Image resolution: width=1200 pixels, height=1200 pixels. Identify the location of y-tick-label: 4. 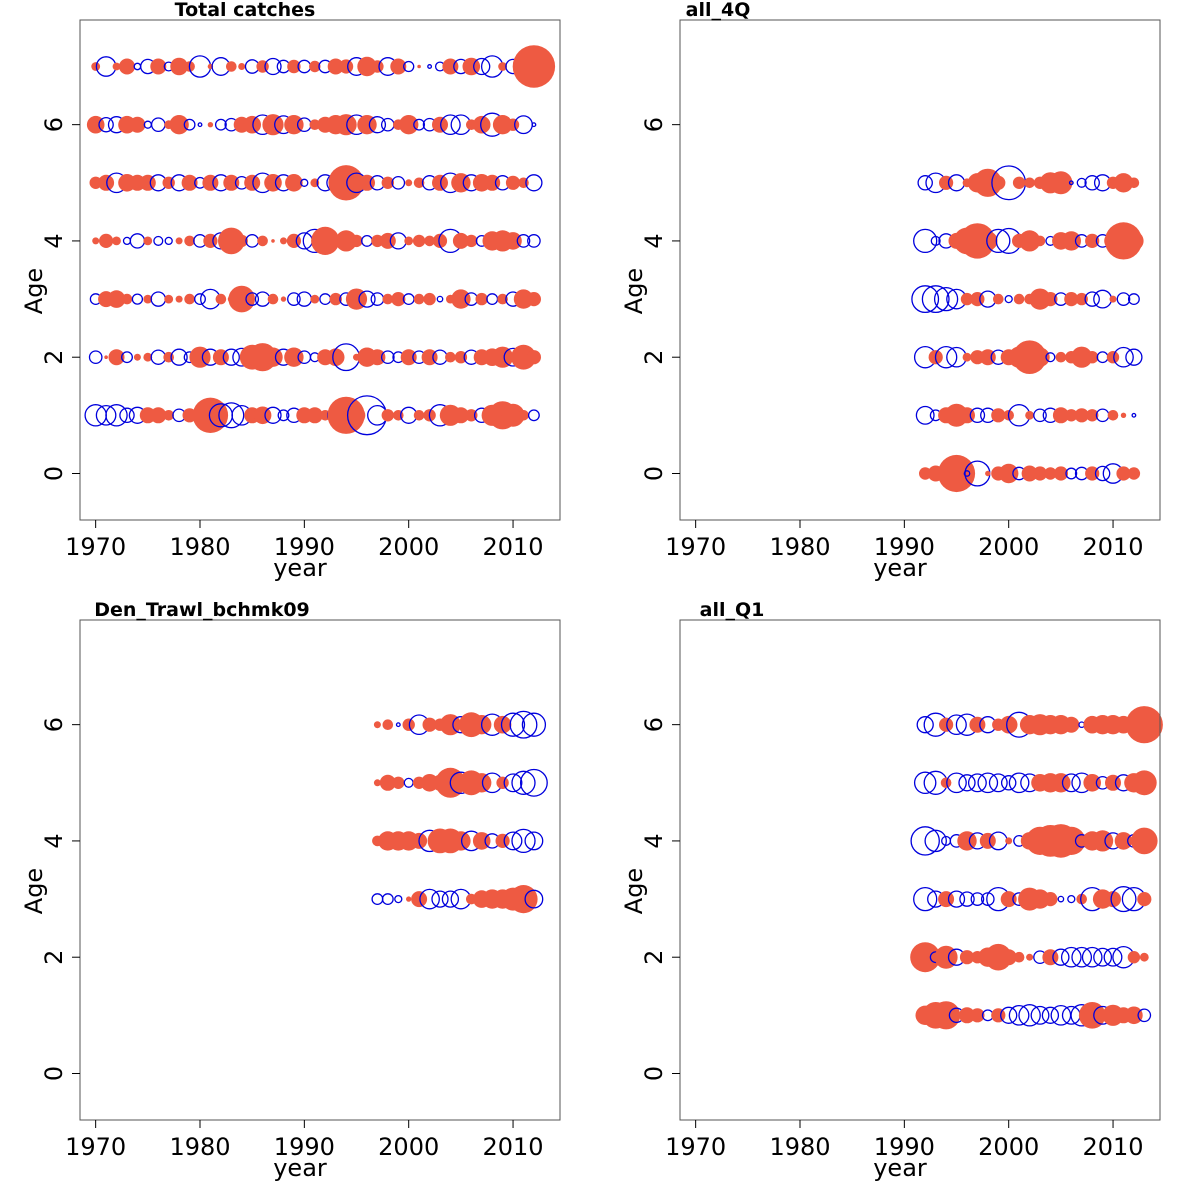
(54, 240).